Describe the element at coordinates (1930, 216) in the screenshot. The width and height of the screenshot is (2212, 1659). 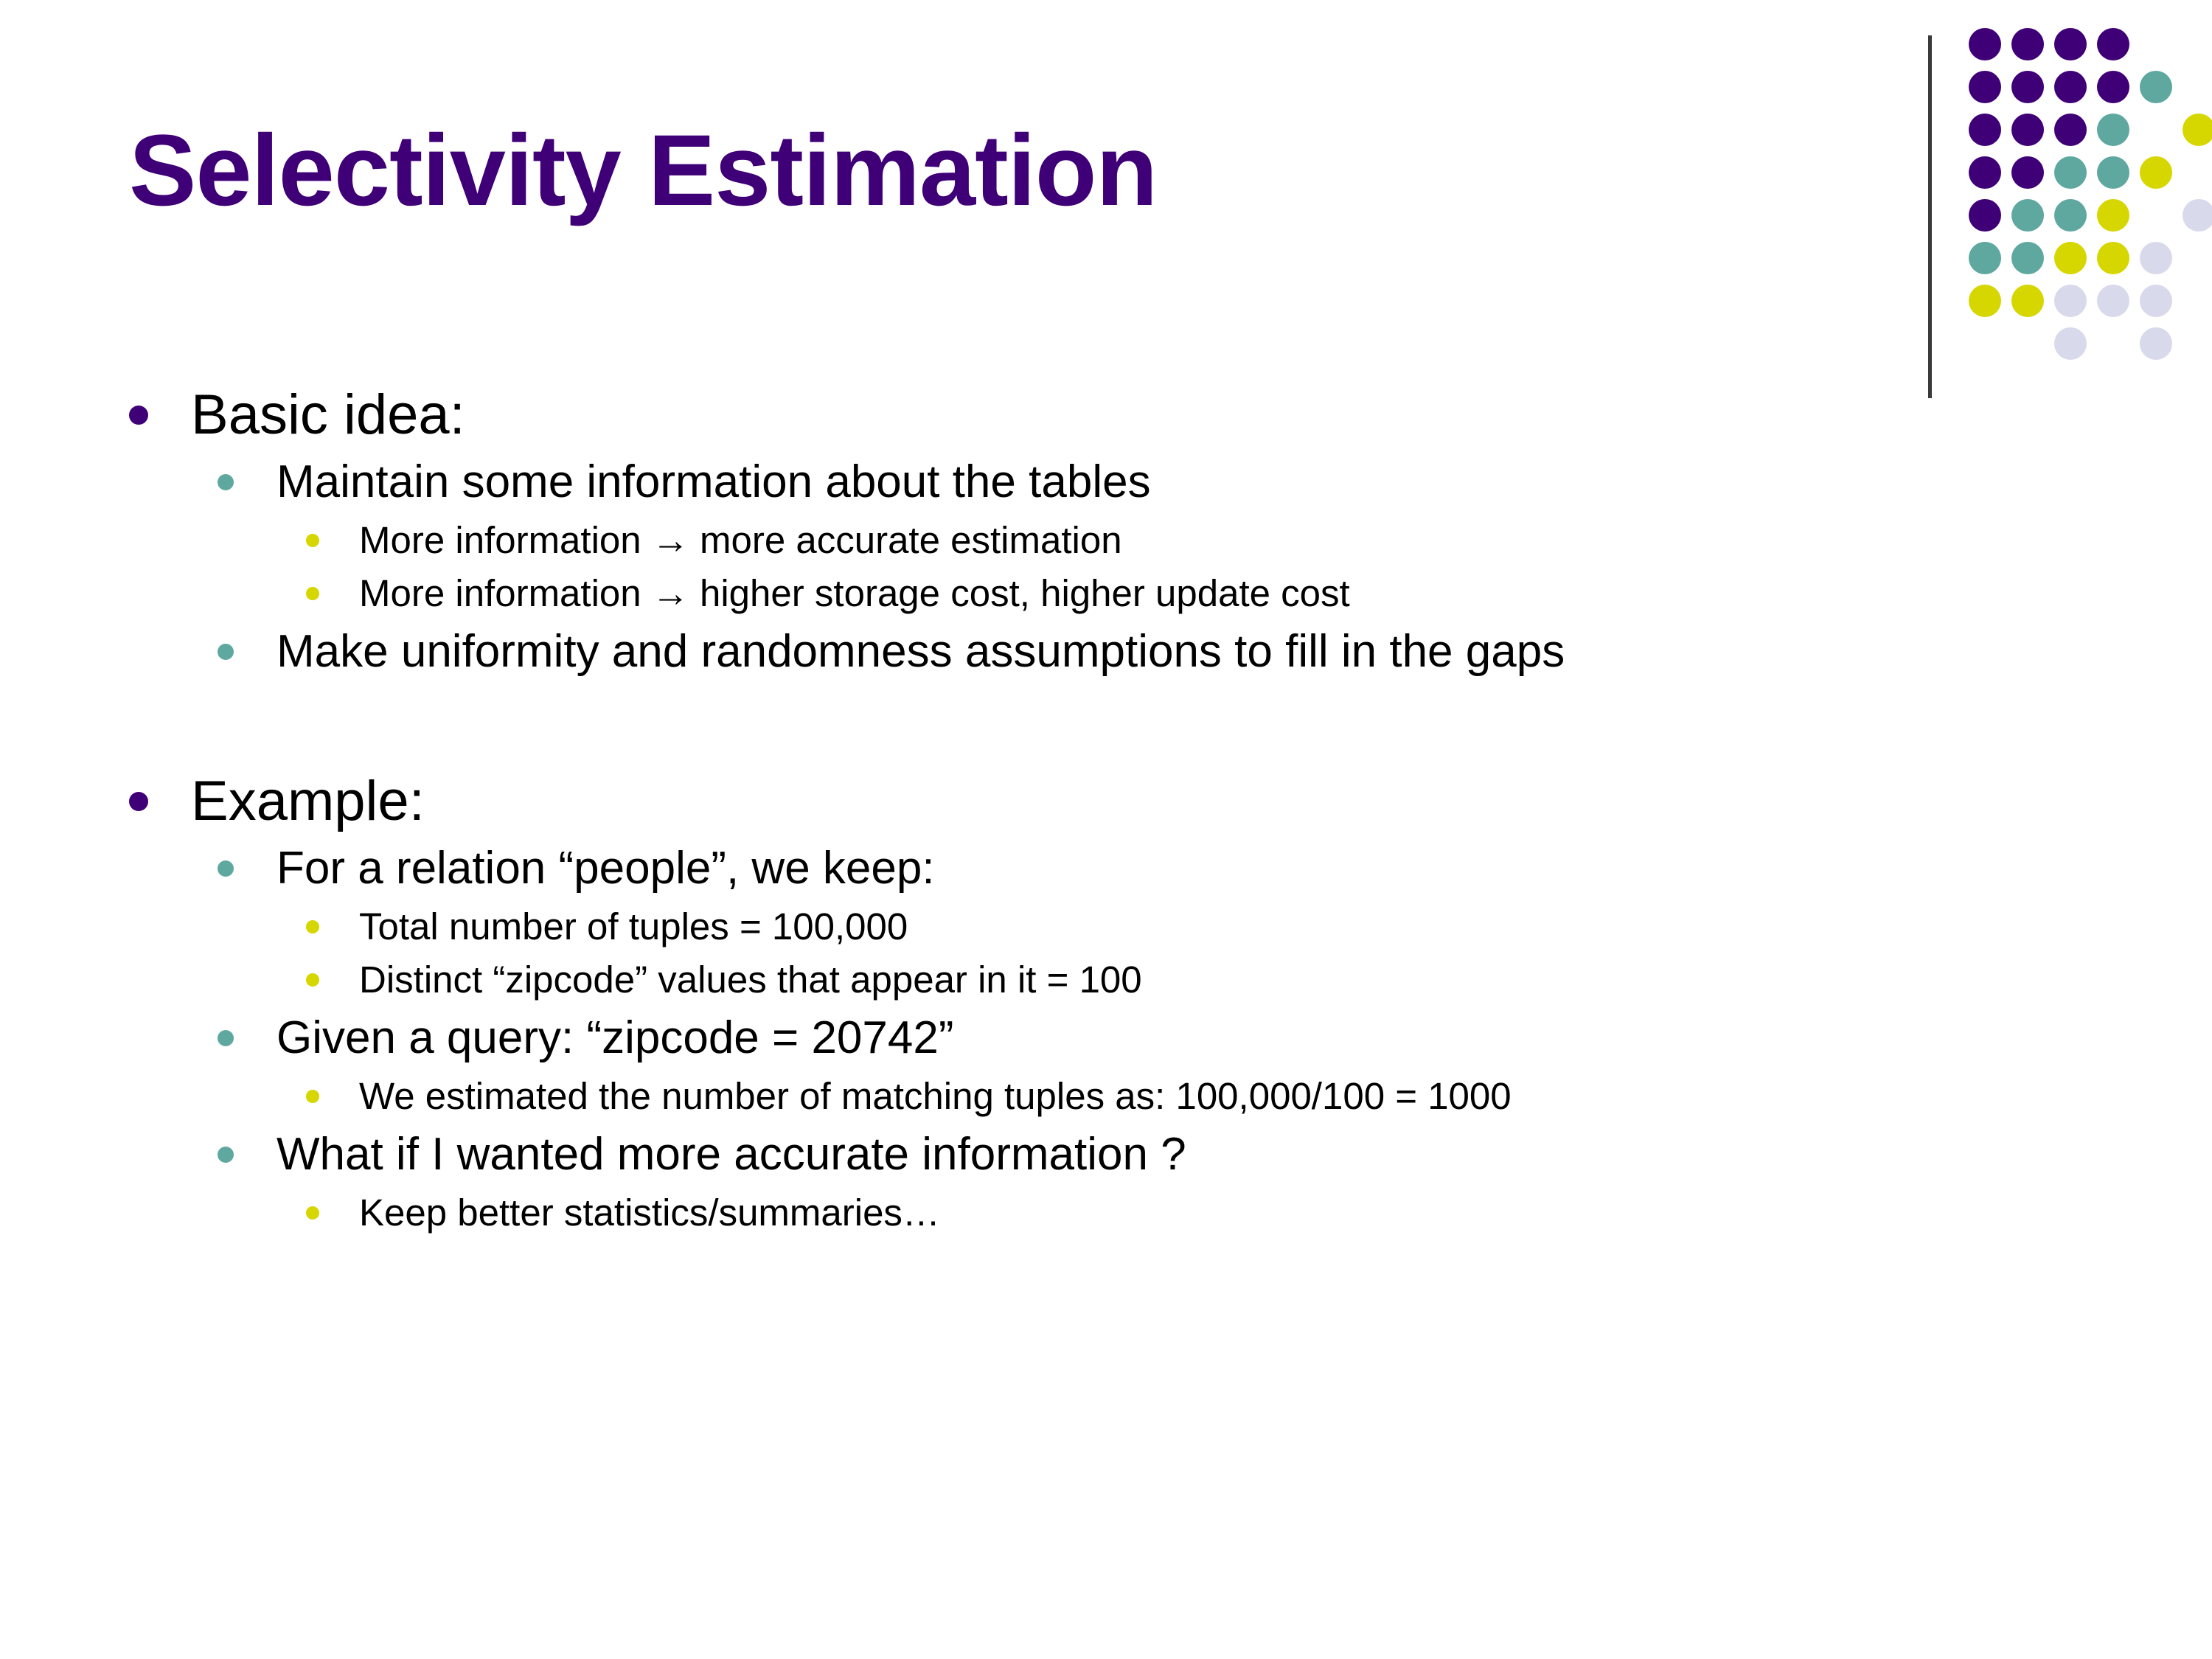
I see `logo-divider-line` at that location.